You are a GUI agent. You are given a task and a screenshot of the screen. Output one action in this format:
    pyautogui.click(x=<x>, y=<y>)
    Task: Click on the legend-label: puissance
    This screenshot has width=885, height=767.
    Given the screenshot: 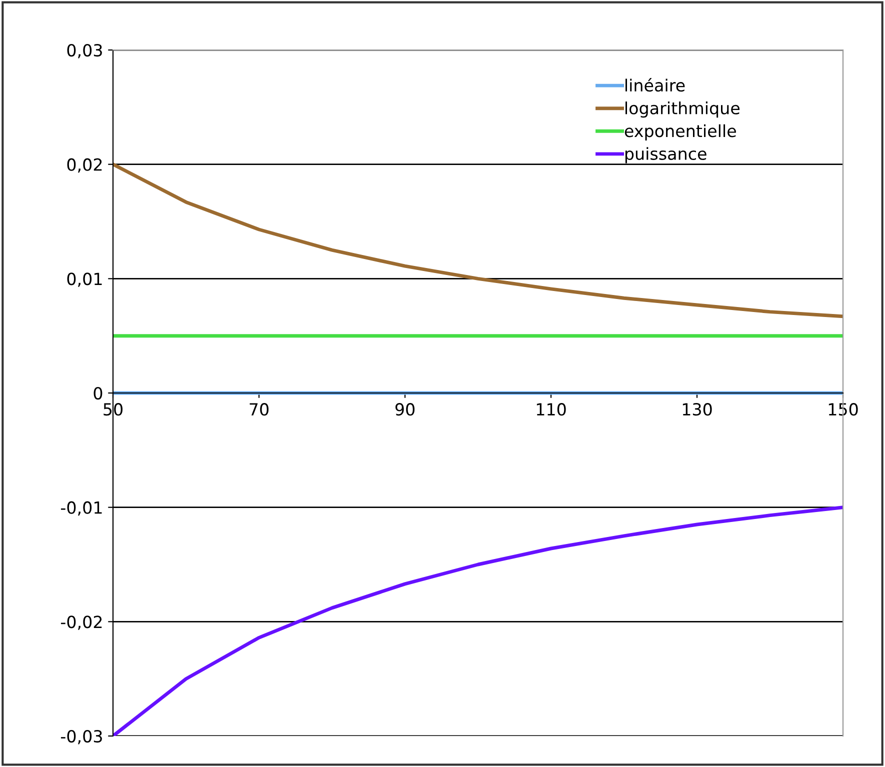 What is the action you would take?
    pyautogui.click(x=665, y=155)
    